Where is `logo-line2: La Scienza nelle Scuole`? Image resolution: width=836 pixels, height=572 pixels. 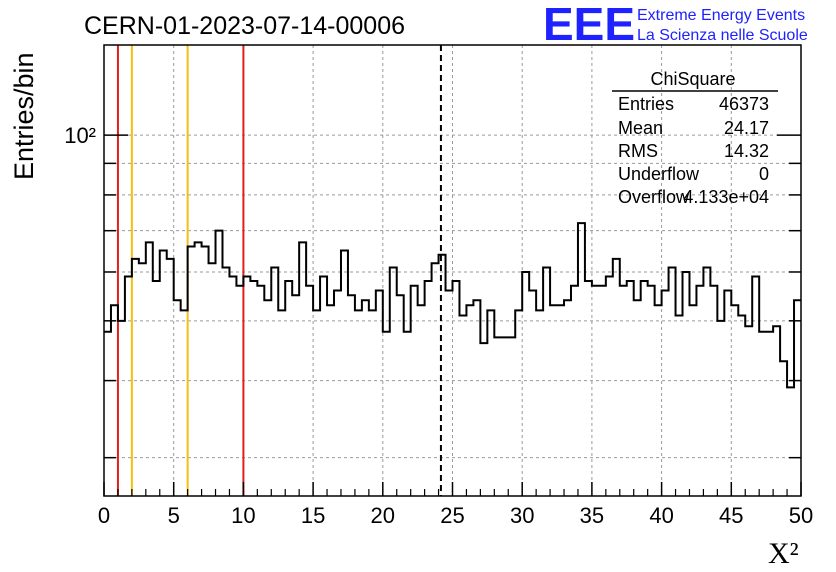 logo-line2: La Scienza nelle Scuole is located at coordinates (722, 35).